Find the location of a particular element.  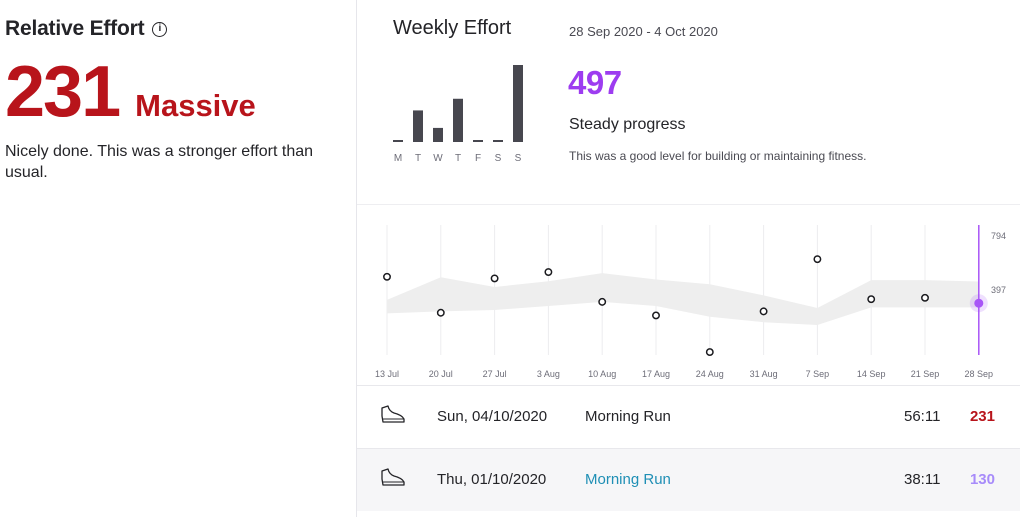

y-tick-label: 397 is located at coordinates (998, 290).